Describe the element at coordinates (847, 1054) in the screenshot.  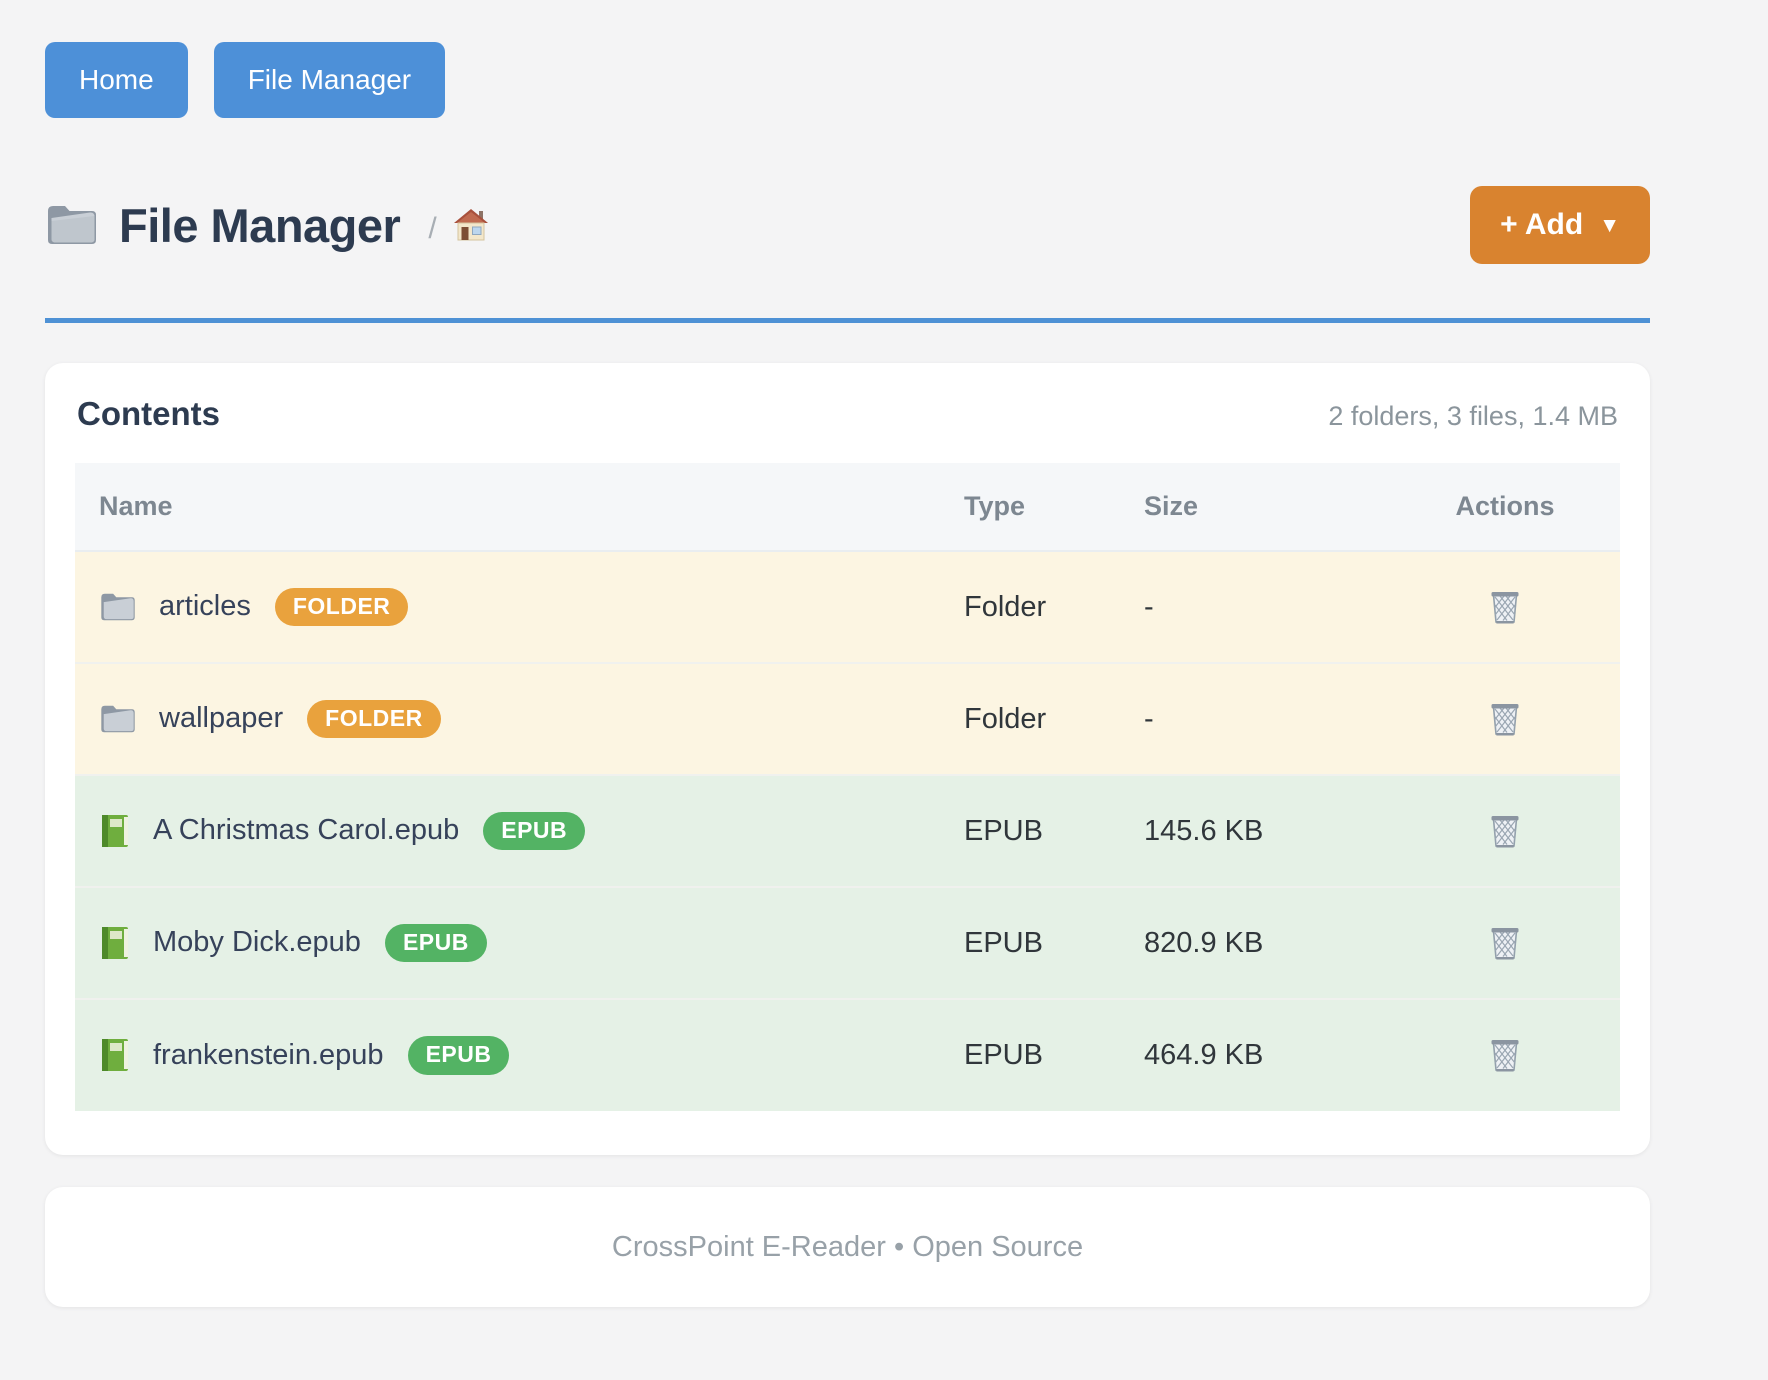
I see `table-row: frankenstein.epub EPUB EPUB 464.9 KB` at that location.